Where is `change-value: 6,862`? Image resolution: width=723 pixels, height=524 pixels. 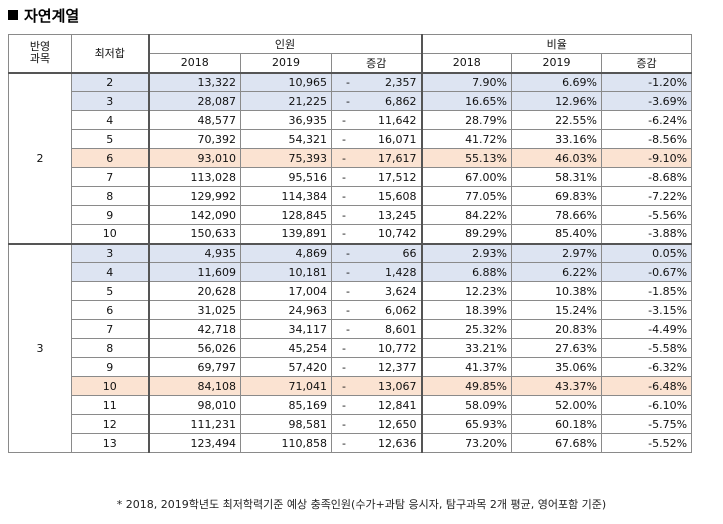
change-value: 6,862 is located at coordinates (401, 101).